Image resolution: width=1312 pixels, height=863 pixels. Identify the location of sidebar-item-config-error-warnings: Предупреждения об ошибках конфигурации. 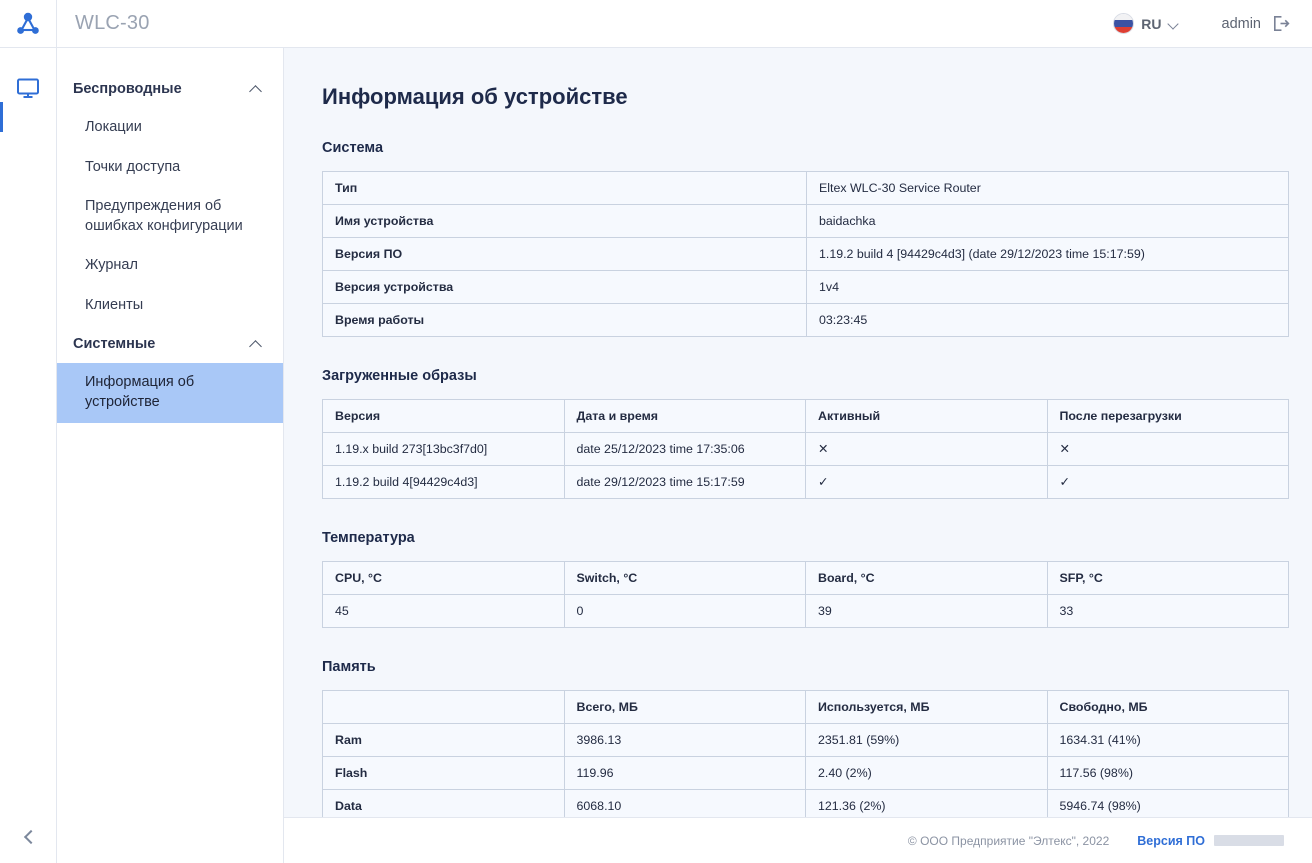
(164, 216).